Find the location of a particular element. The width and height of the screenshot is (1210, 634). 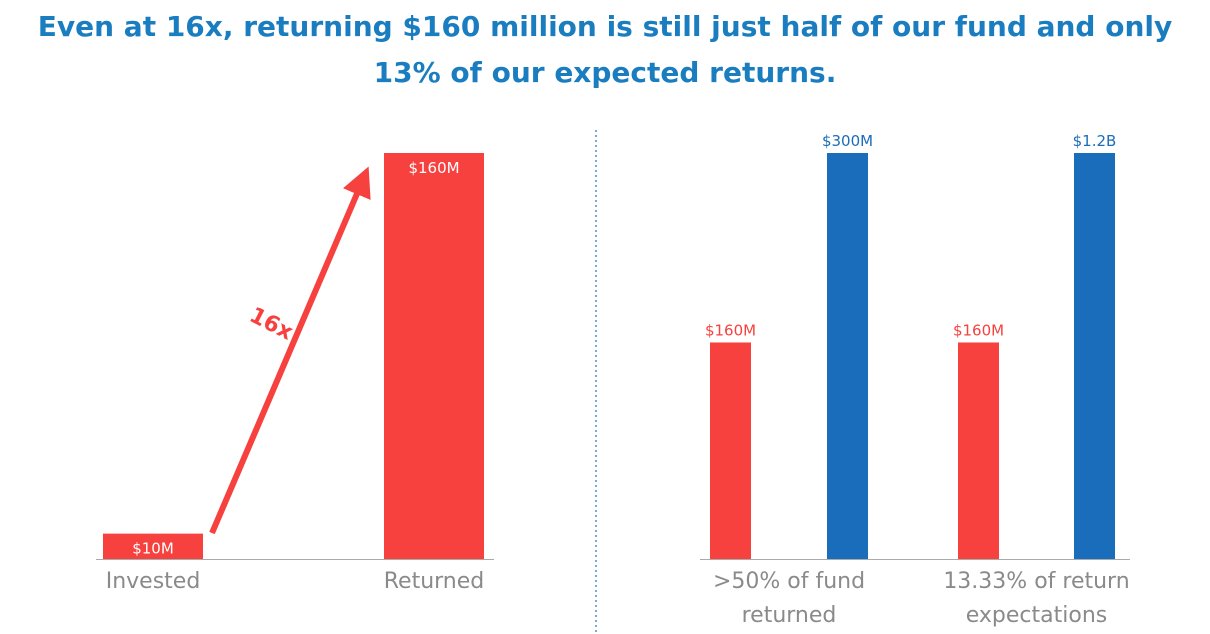

category-label-left-1: Invested is located at coordinates (153, 581).